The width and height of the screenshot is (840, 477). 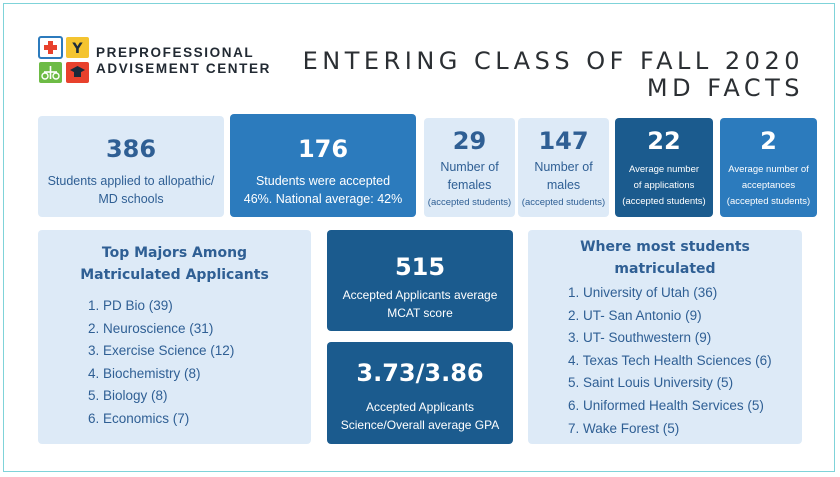 What do you see at coordinates (323, 149) in the screenshot?
I see `accepted-value: 176` at bounding box center [323, 149].